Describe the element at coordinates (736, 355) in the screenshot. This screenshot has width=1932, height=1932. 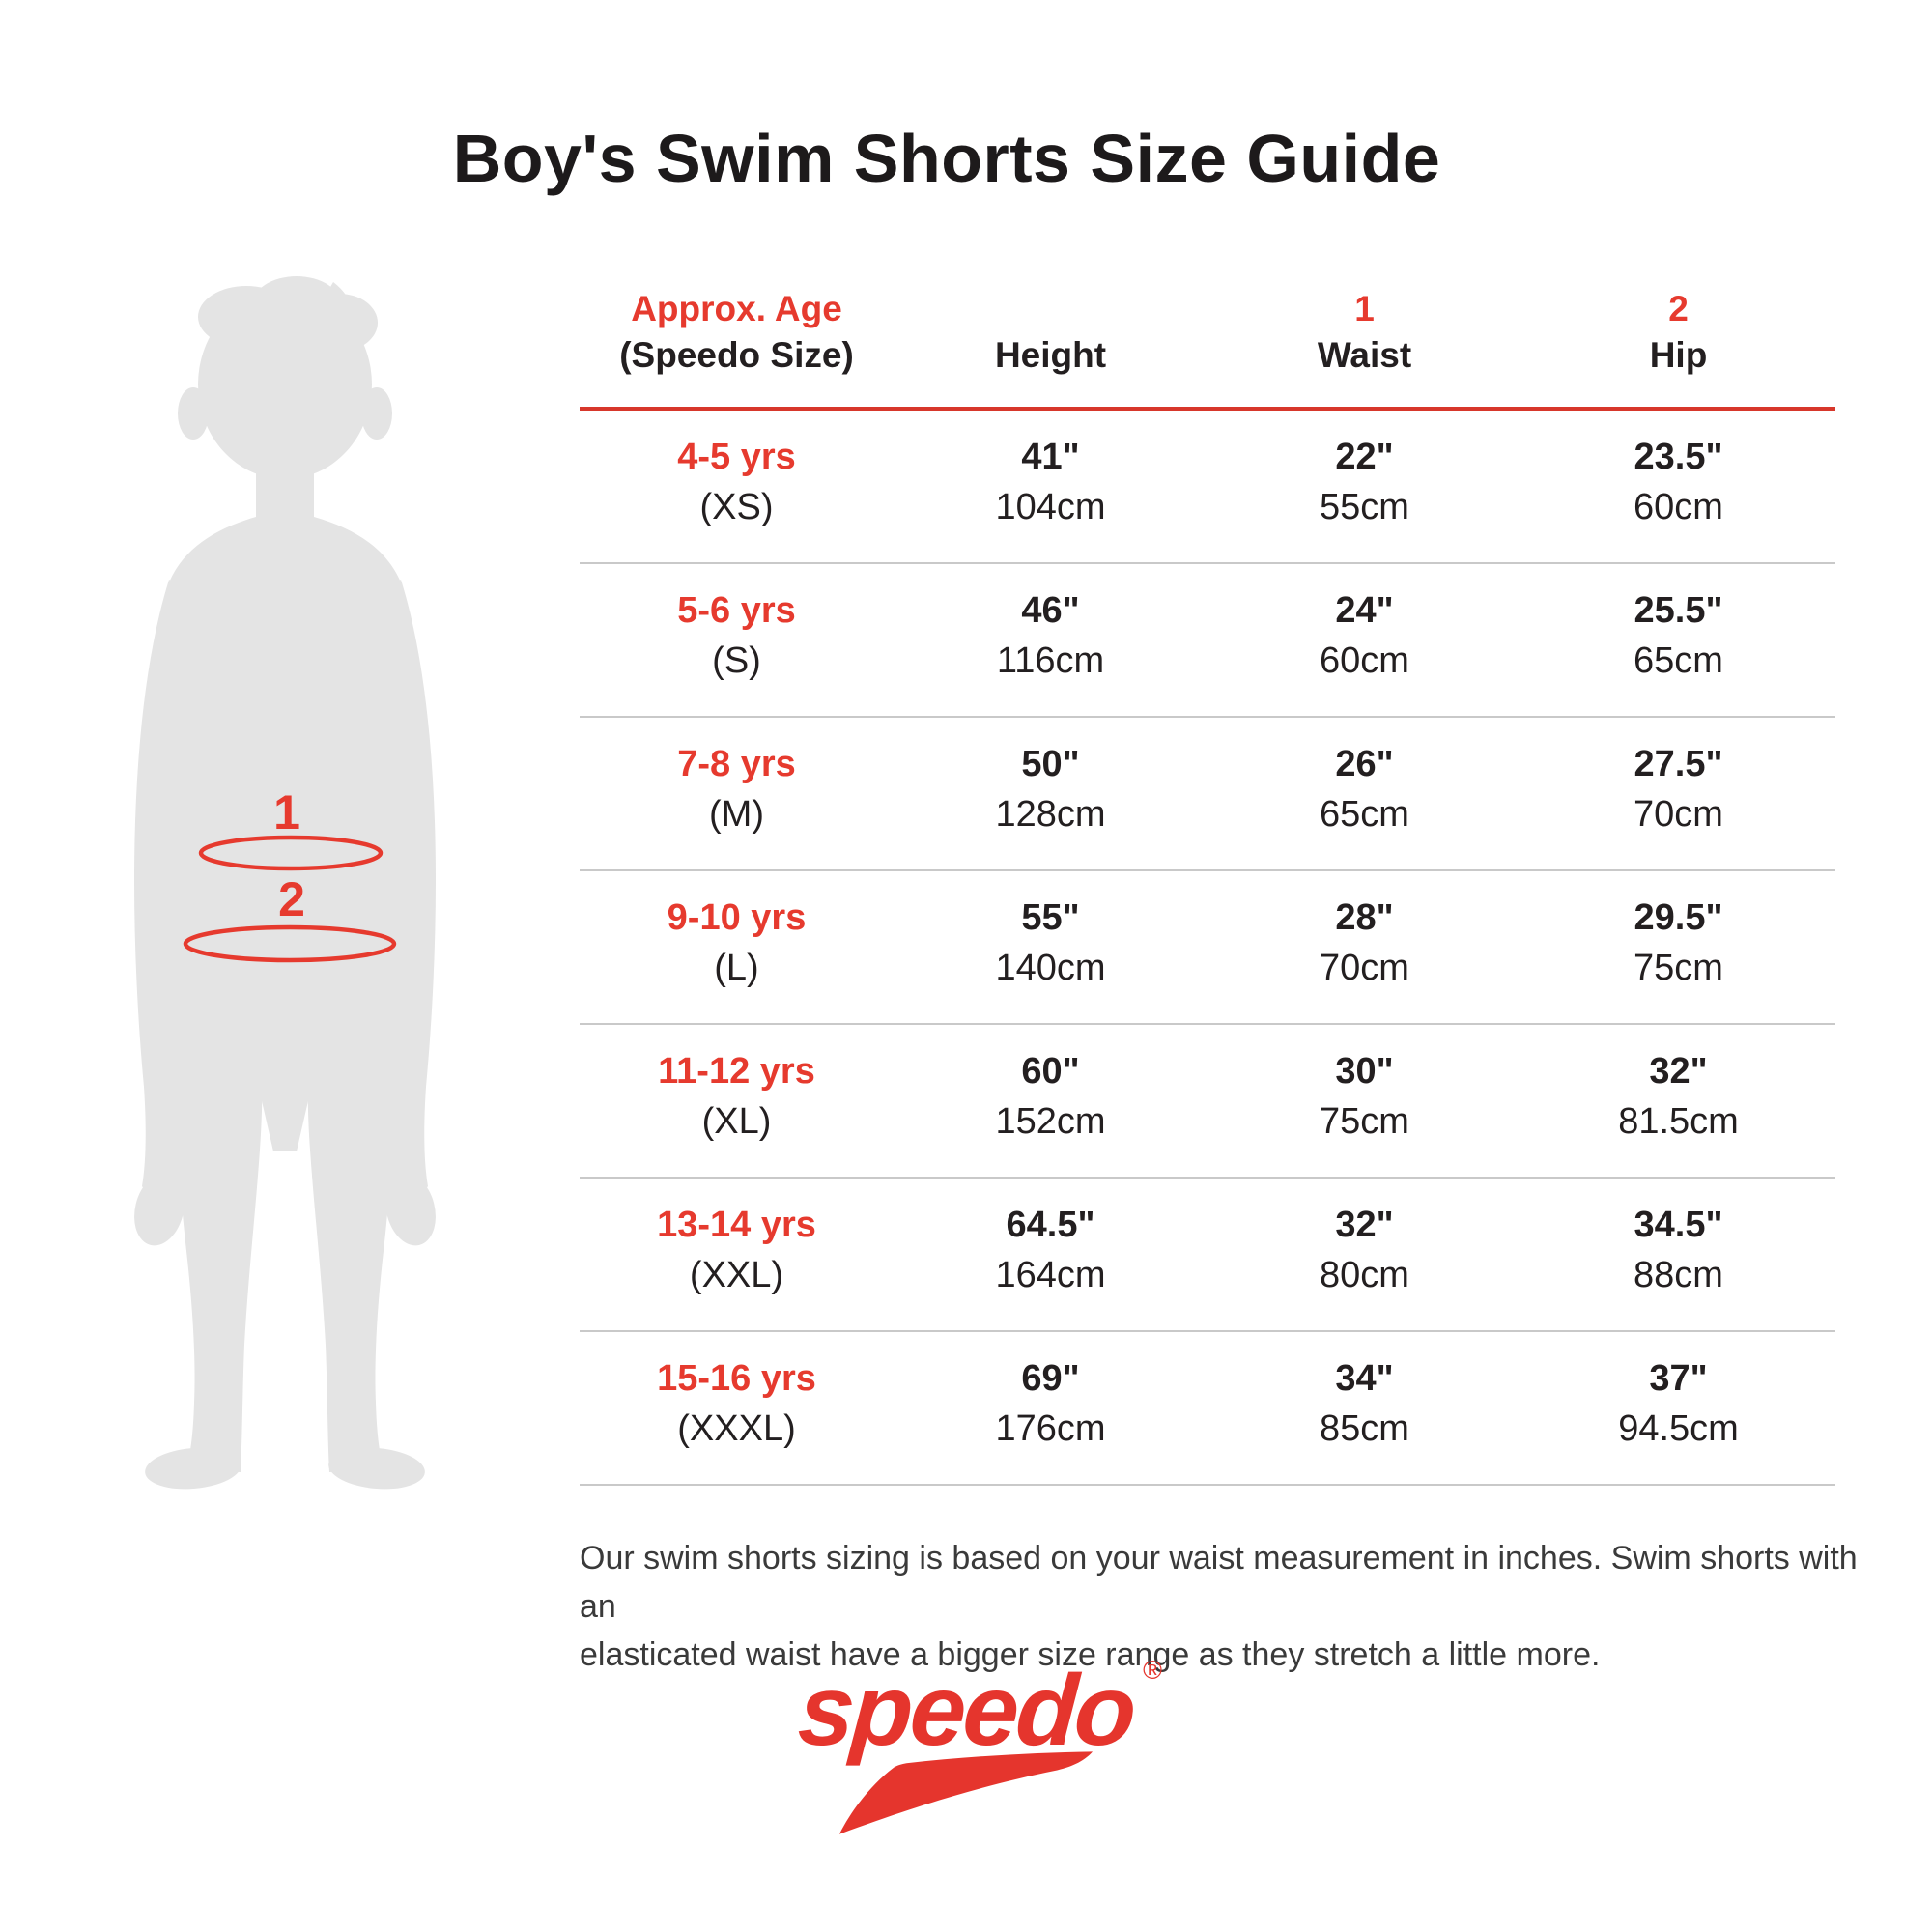
I see `header-size-label: (Speedo Size)` at that location.